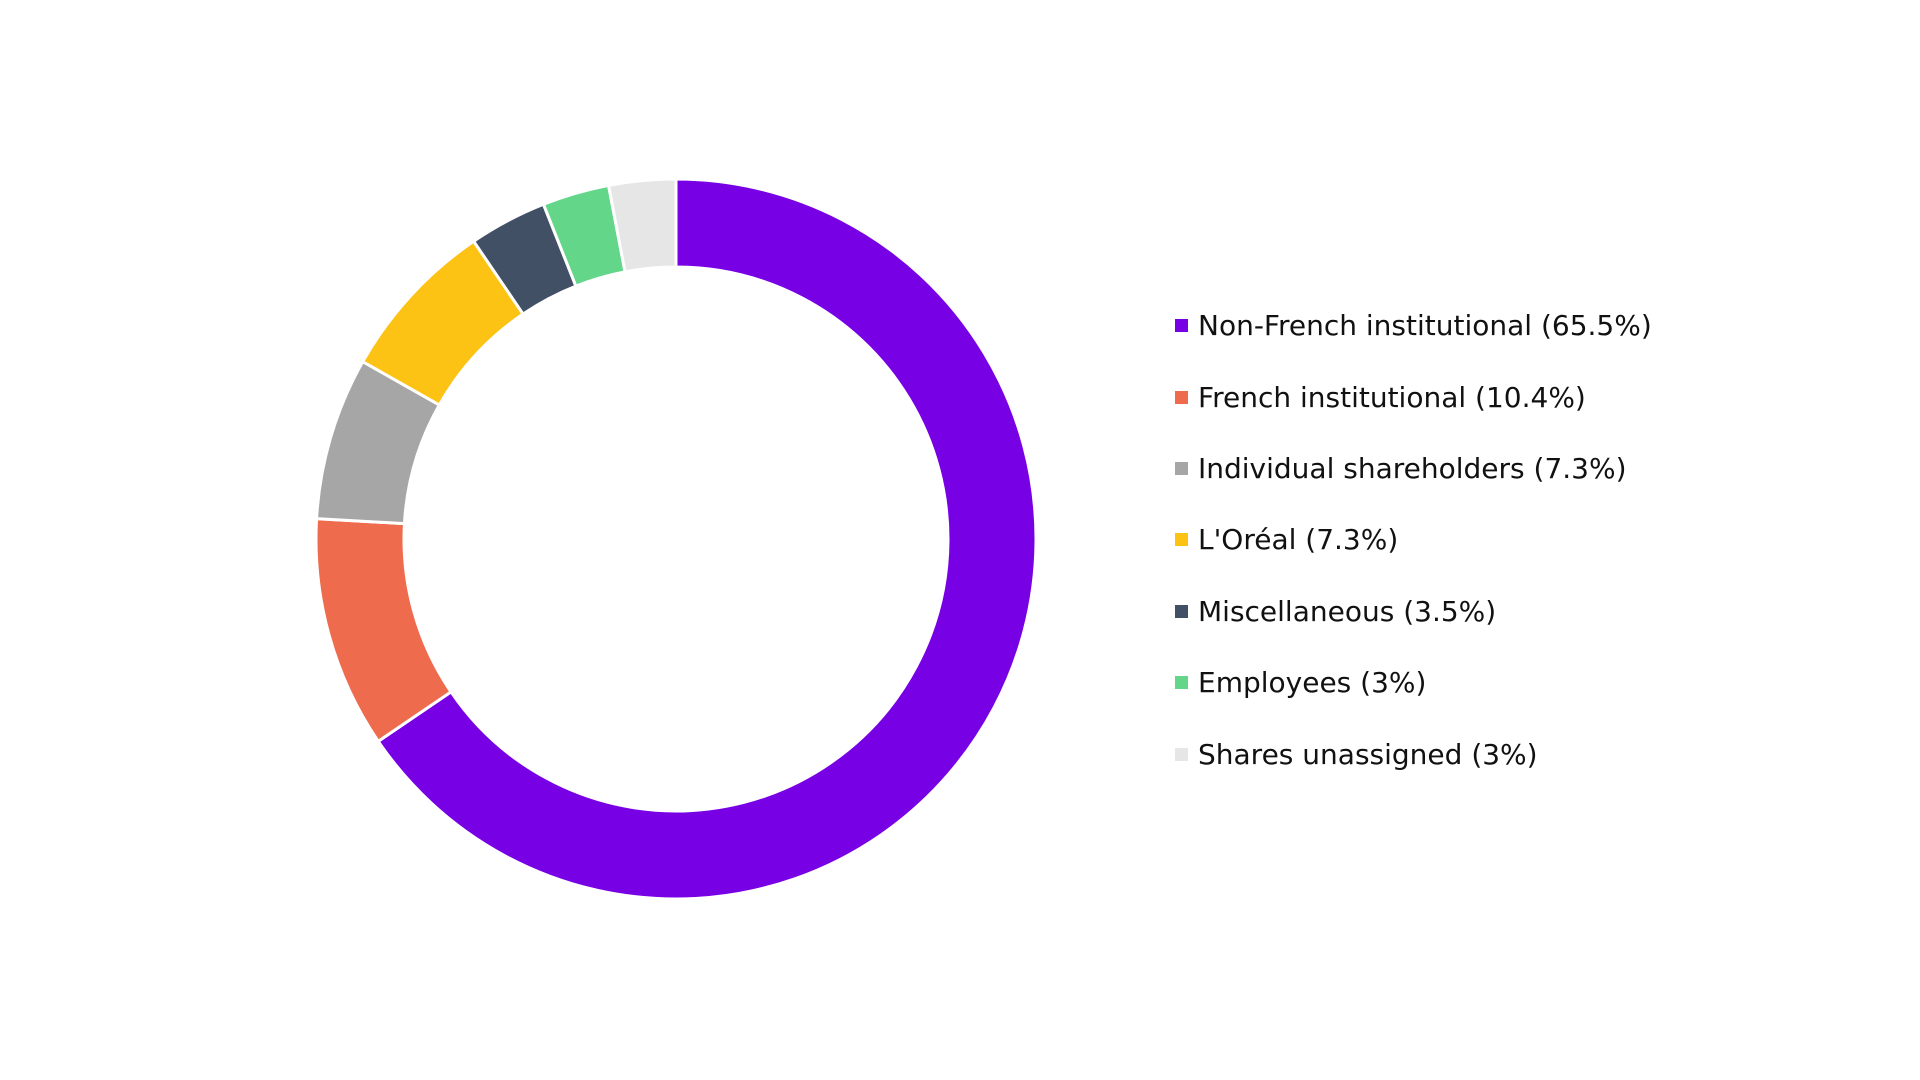  I want to click on legend-item: Miscellaneous (3.5%), so click(1335, 611).